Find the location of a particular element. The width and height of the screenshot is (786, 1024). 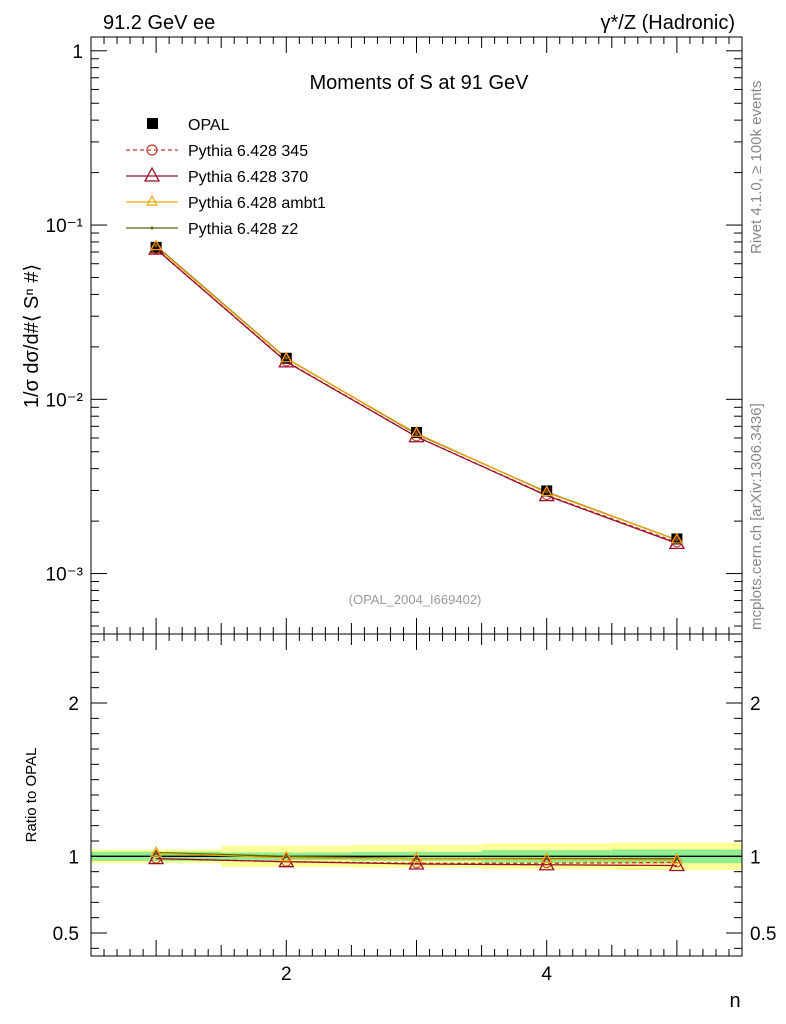

rivet-label: Rivet 4.1.0, ≥ 100k events is located at coordinates (756, 167).